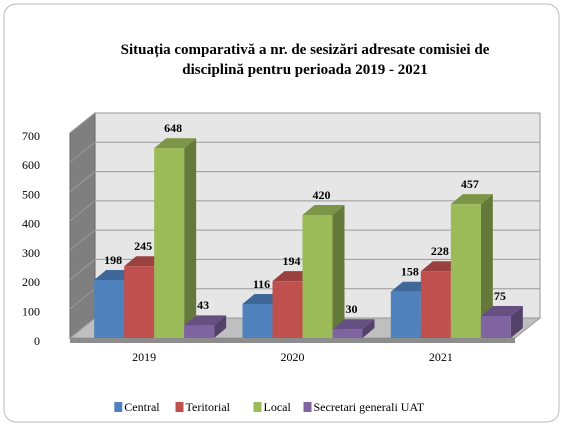 This screenshot has height=426, width=563. Describe the element at coordinates (292, 261) in the screenshot. I see `data-label: 194` at that location.